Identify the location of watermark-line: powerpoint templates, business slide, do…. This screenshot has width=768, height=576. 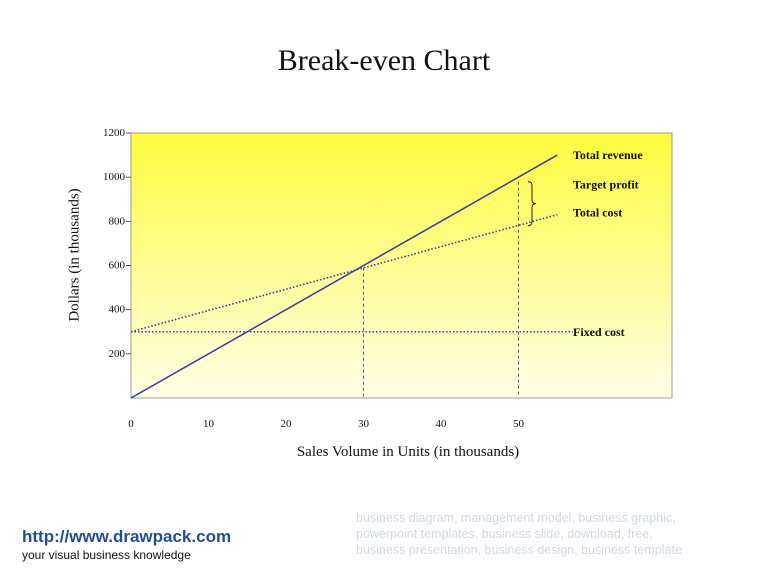
(504, 534).